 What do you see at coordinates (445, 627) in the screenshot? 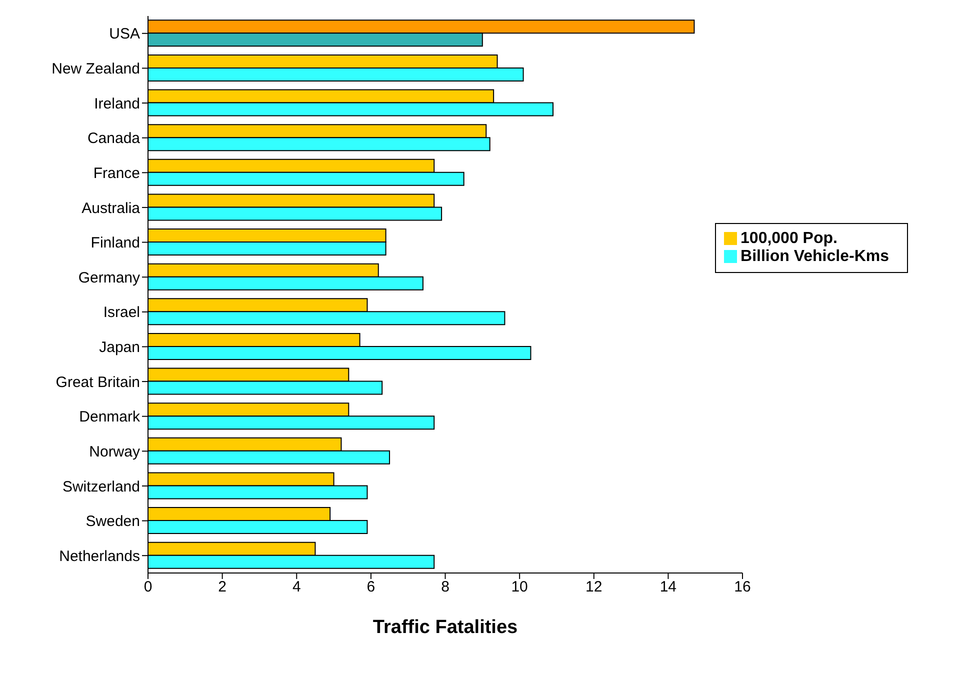
I see `x-axis-title: Traffic Fatalities` at bounding box center [445, 627].